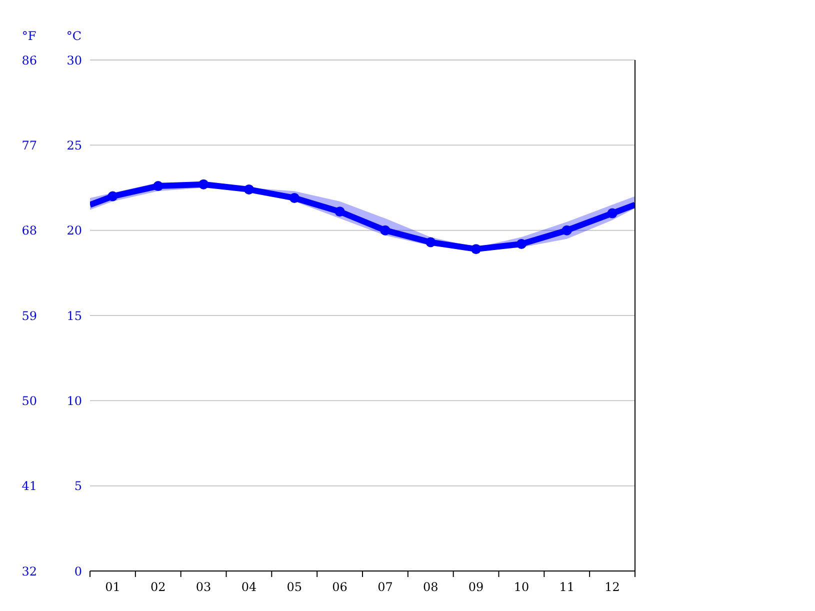 The height and width of the screenshot is (611, 815). Describe the element at coordinates (74, 315) in the screenshot. I see `y-tick-label: 15` at that location.